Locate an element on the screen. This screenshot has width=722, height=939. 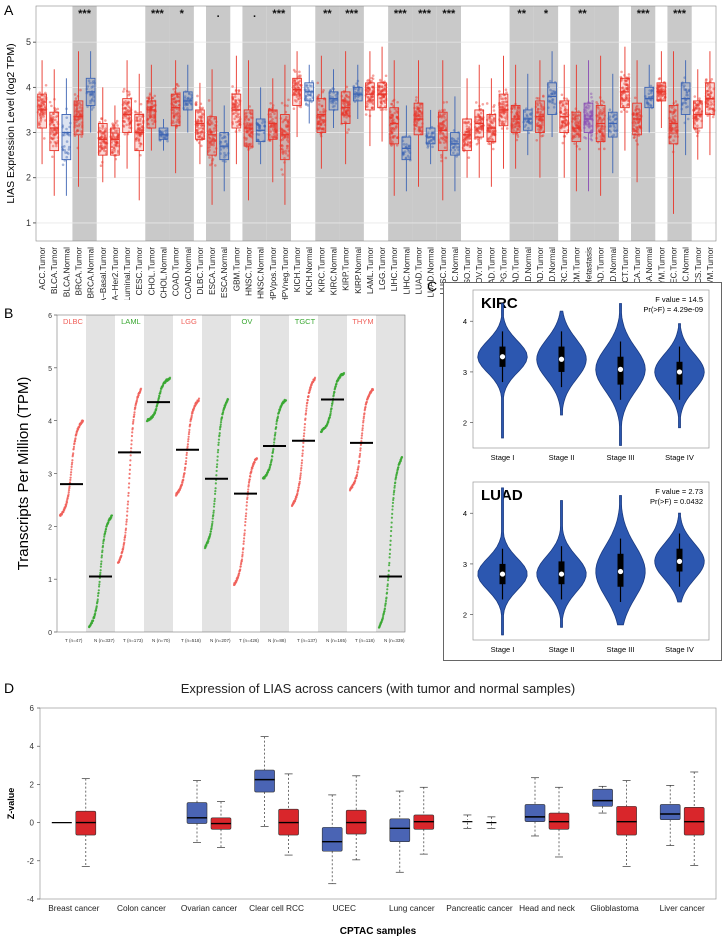
ytick-label-b: 5 is located at coordinates (50, 369).